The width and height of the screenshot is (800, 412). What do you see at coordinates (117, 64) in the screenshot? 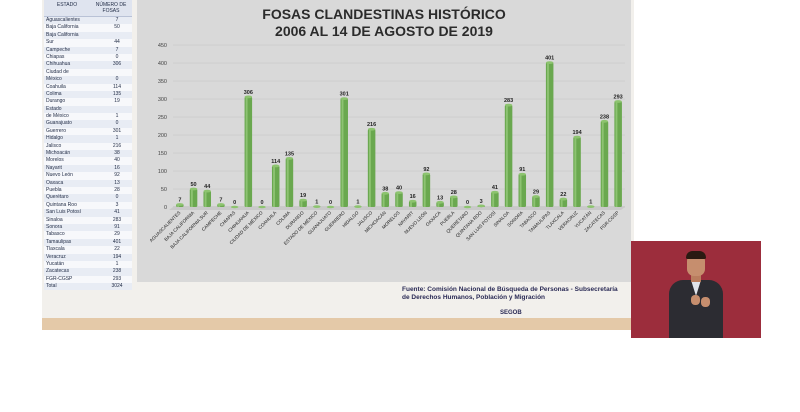
I see `table-cell-fosas: 306` at bounding box center [117, 64].